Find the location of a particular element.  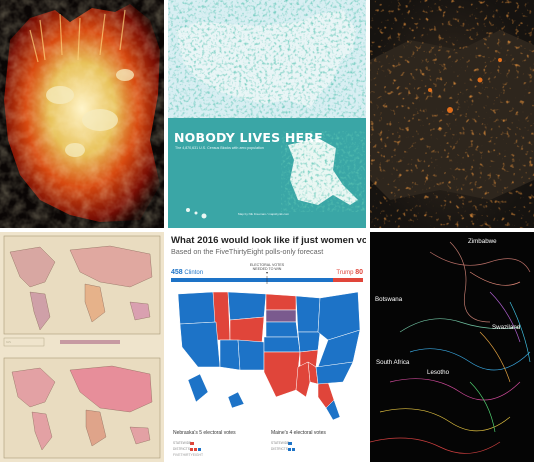

label-swaziland: Swaziland is located at coordinates (506, 327).